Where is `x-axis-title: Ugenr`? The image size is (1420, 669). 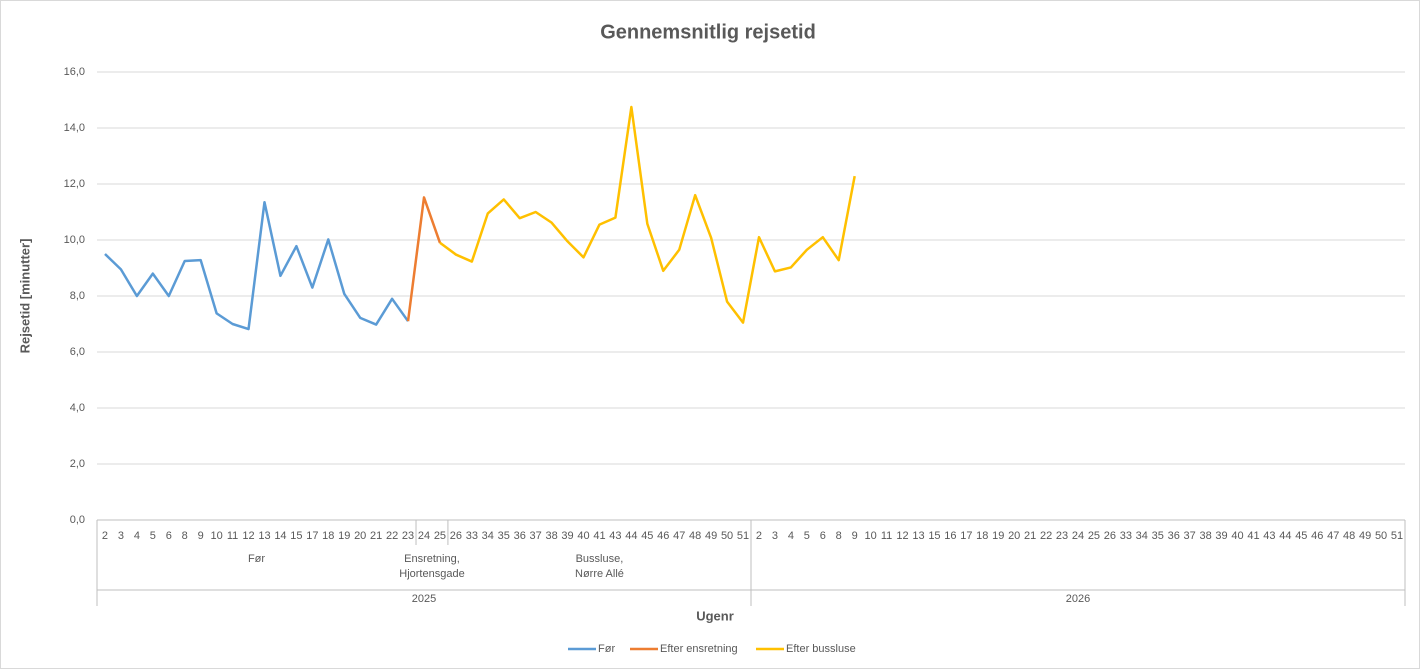 x-axis-title: Ugenr is located at coordinates (715, 615).